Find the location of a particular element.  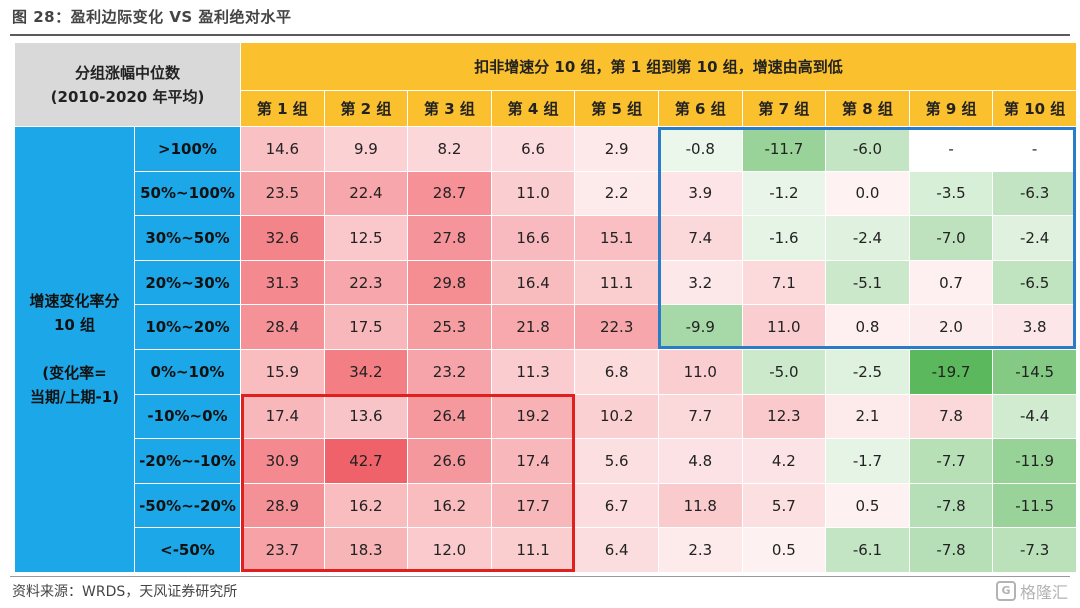

heatmap-cell: 7.1 is located at coordinates (784, 282).